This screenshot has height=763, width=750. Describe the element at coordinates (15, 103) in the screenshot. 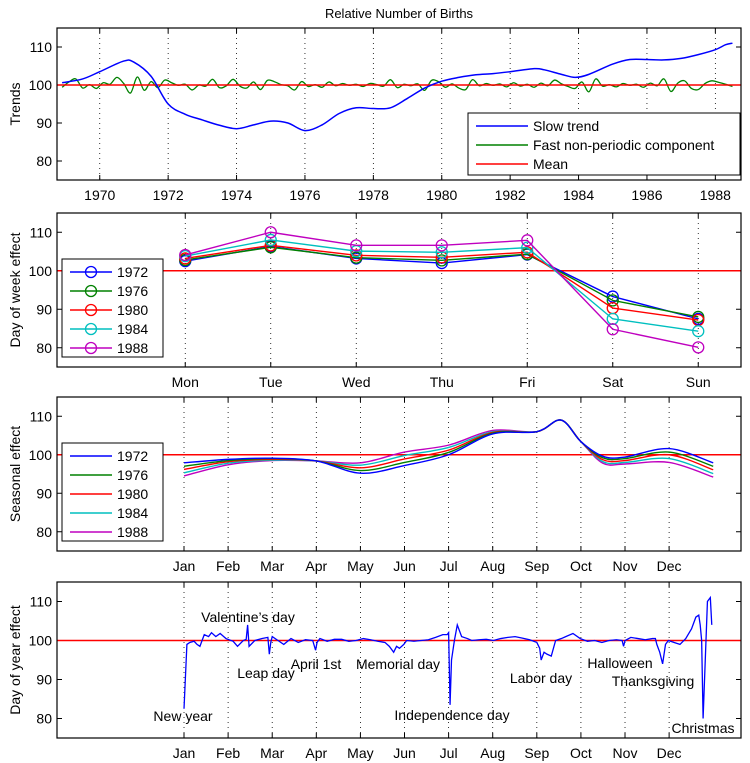

I see `y-axis-label: Trends` at that location.